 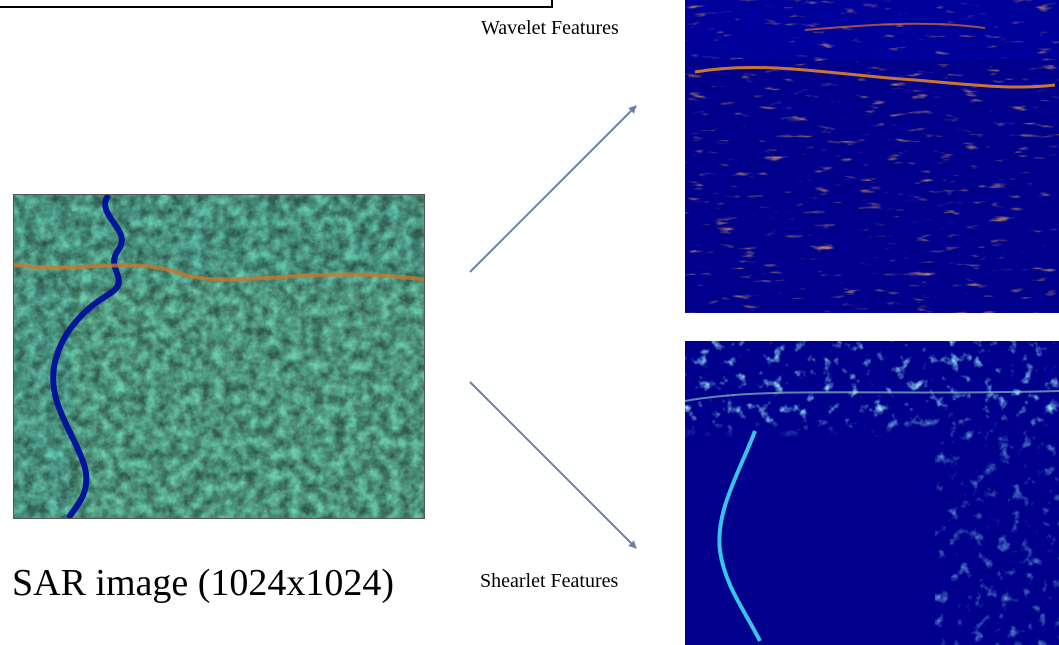 What do you see at coordinates (276, 4) in the screenshot?
I see `top-frame-rule` at bounding box center [276, 4].